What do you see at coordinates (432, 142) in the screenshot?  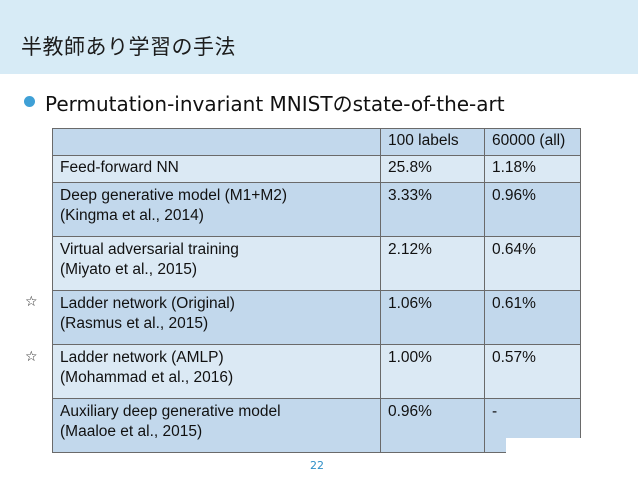 I see `header-100-labels: 100 labels` at bounding box center [432, 142].